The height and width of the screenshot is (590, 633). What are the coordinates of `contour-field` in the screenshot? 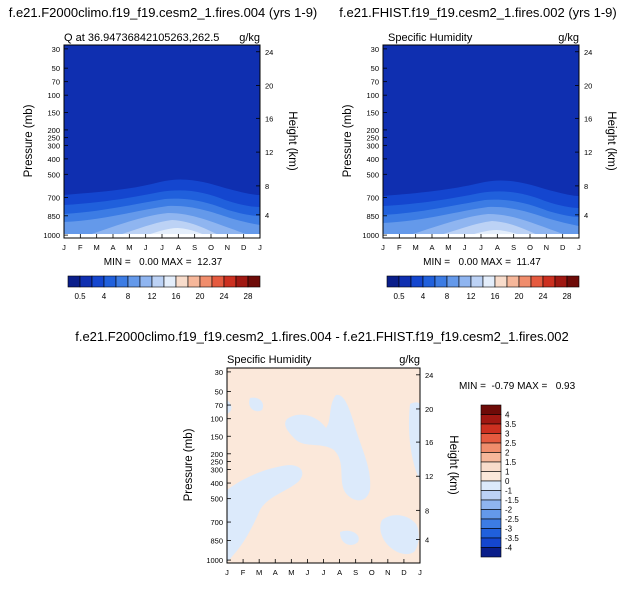 It's located at (162, 141).